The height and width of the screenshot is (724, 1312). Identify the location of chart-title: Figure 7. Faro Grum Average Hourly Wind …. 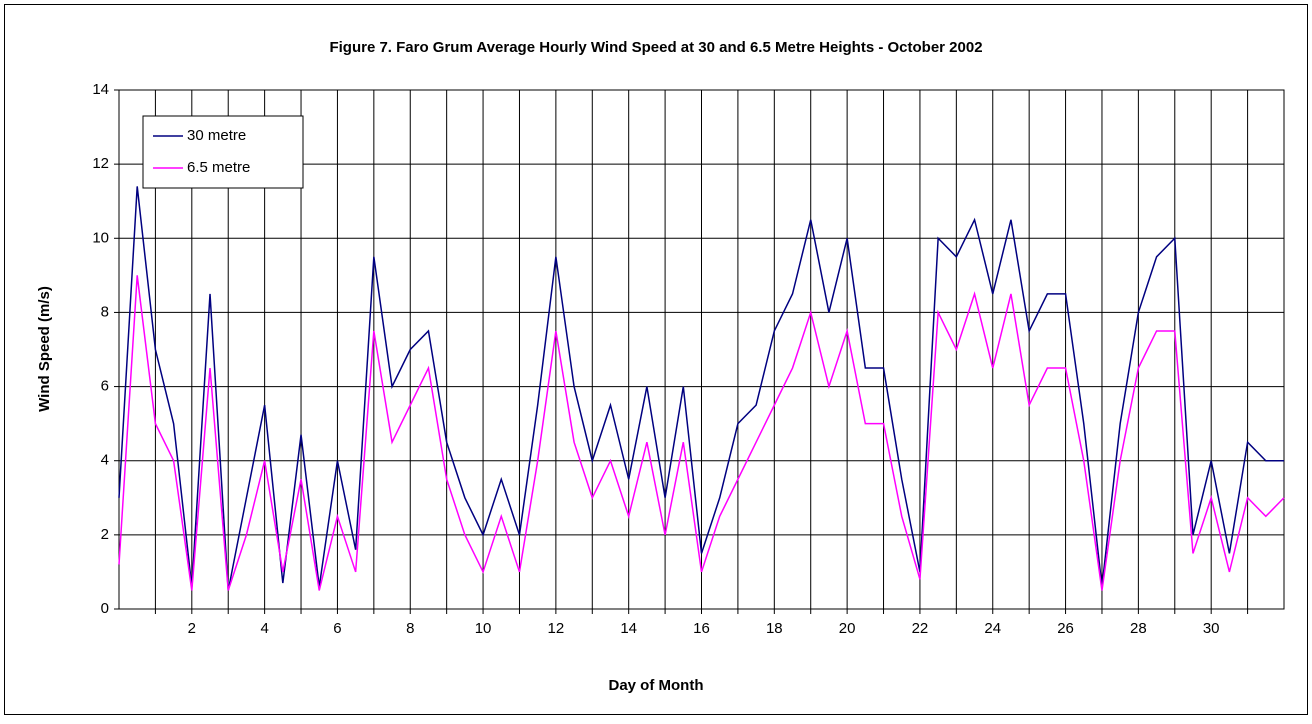
(655, 47).